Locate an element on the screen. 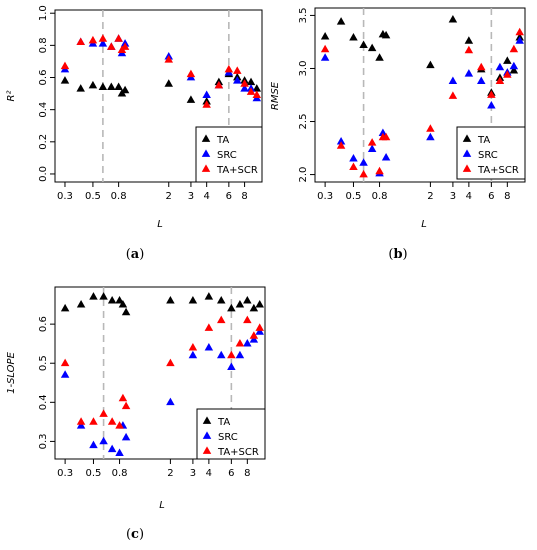  y-axis-label: RMSE is located at coordinates (275, 95).